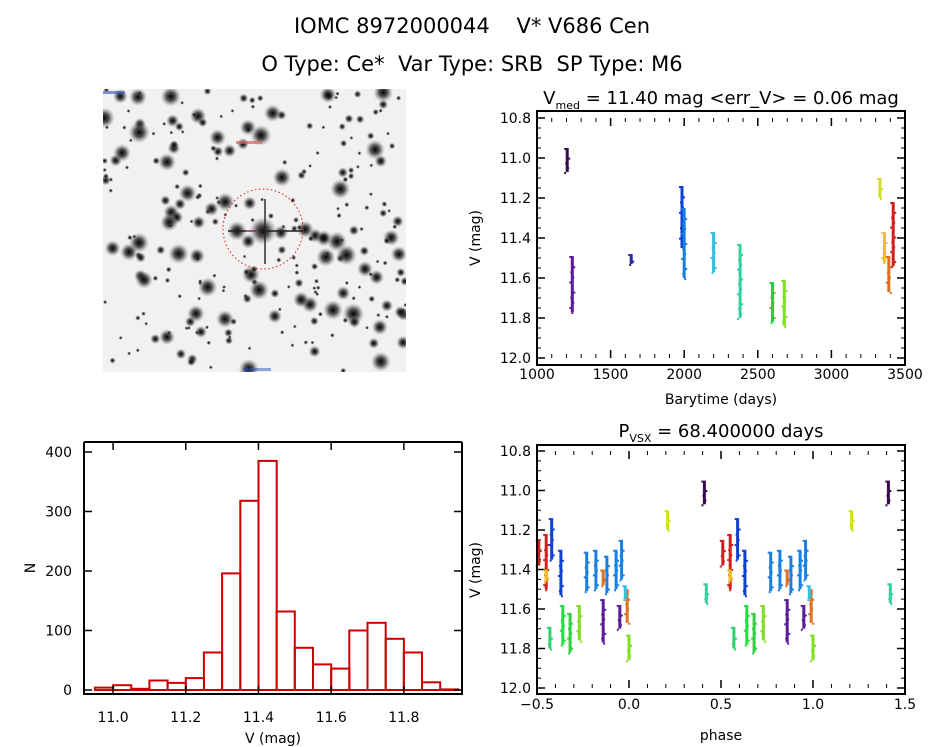  Describe the element at coordinates (472, 26) in the screenshot. I see `figure-title-line-1: IOMC 8972000044 V* V686 Cen` at that location.